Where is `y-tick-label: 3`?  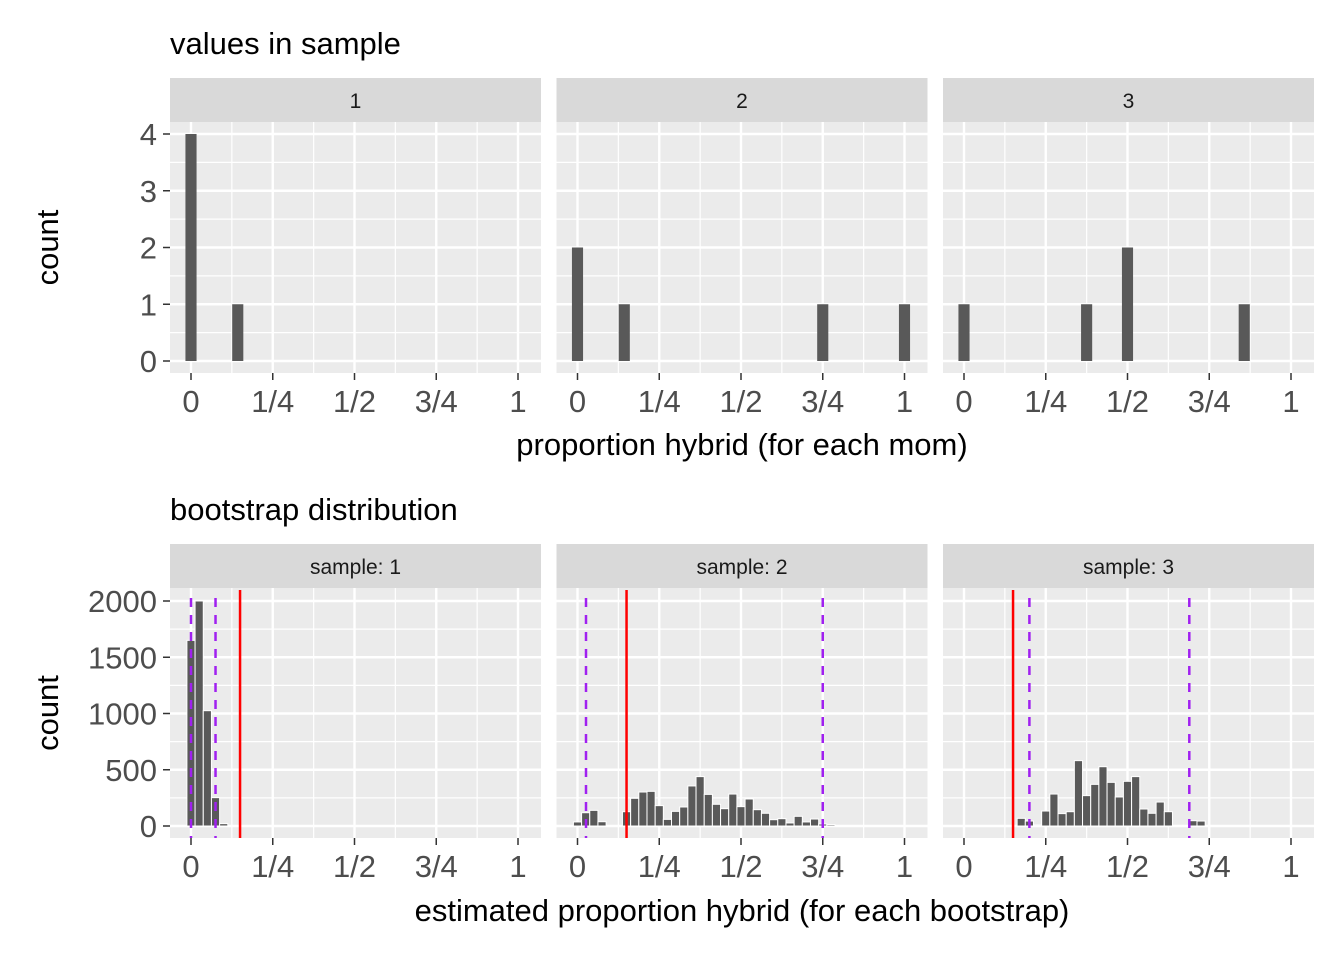 y-tick-label: 3 is located at coordinates (148, 191).